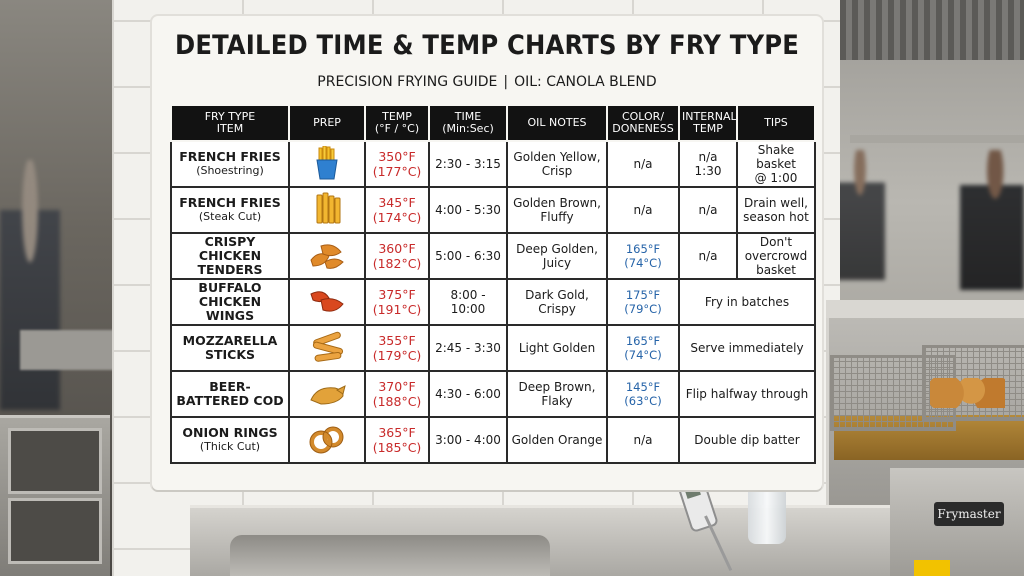 The height and width of the screenshot is (576, 1024). Describe the element at coordinates (230, 256) in the screenshot. I see `item-cell: CRISPY CHICKEN TENDERS` at that location.